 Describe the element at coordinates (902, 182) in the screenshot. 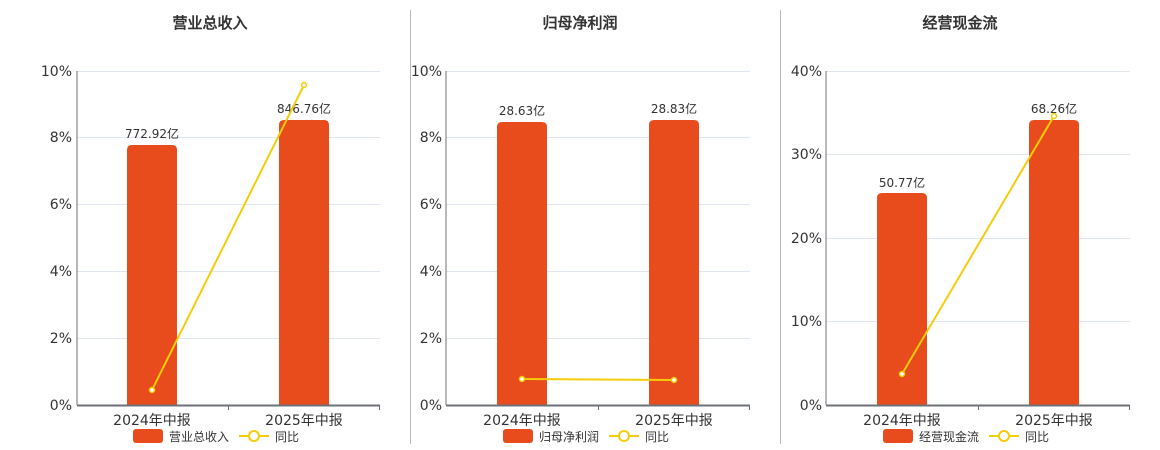

I see `bar-label: 50.77亿` at that location.